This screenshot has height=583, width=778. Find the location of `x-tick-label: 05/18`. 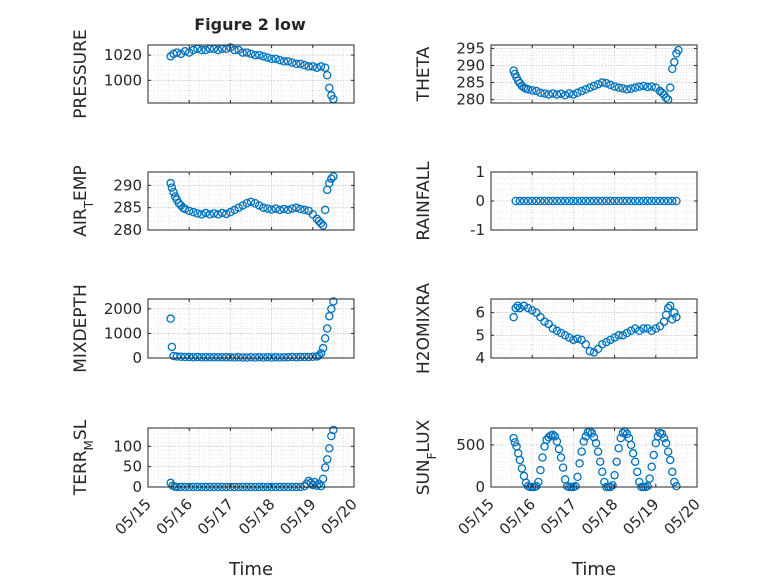

x-tick-label: 05/18 is located at coordinates (256, 516).